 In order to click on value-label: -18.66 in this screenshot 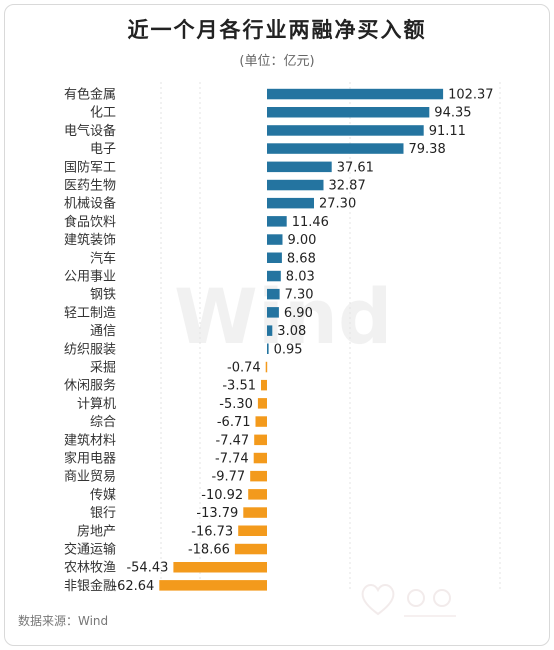, I will do `click(209, 550)`.